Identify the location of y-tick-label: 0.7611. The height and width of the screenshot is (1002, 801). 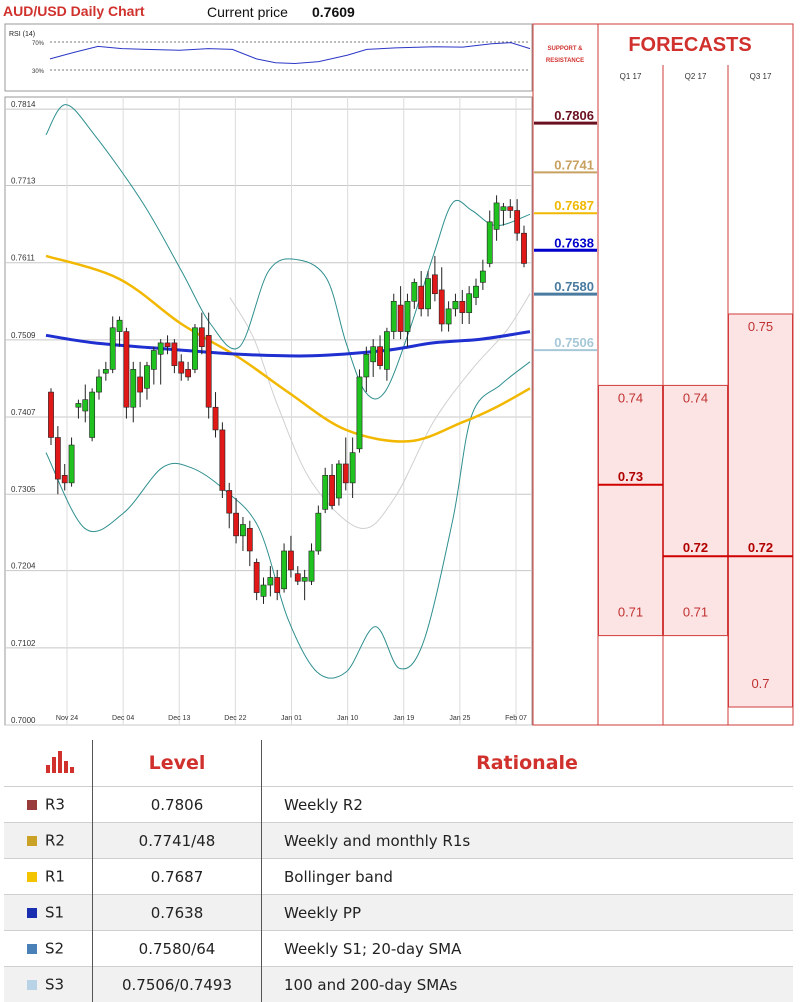
(23, 258).